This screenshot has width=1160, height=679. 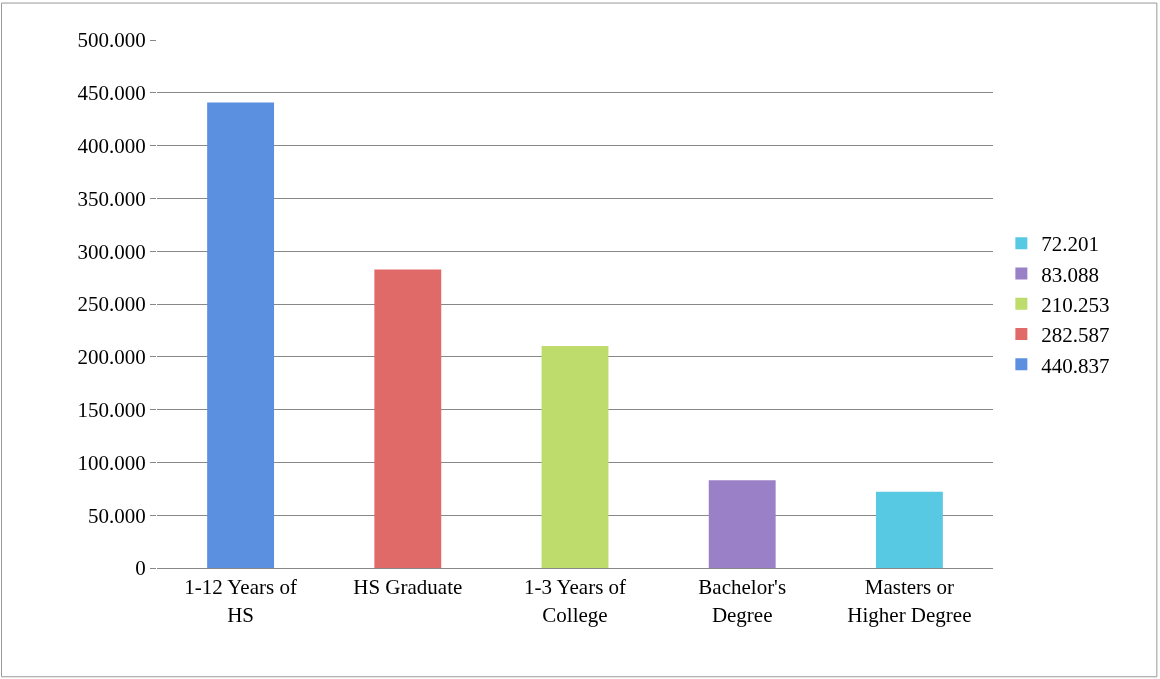 I want to click on x-tick-label: Bachelor's Degree, so click(x=742, y=601).